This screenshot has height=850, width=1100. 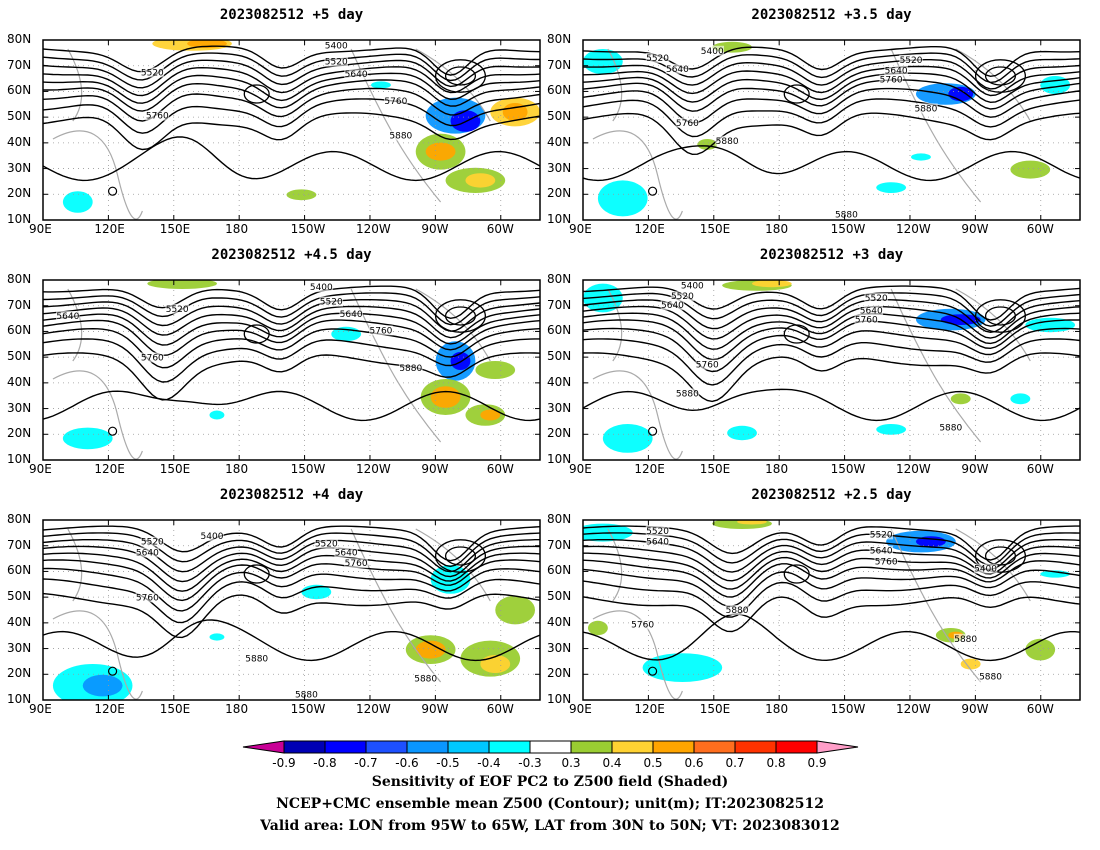 I want to click on colorbar-max-arrow, so click(x=837, y=747).